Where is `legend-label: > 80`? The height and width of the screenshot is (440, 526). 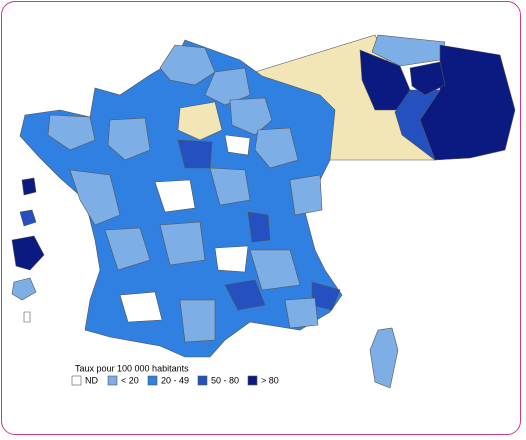
legend-label: > 80 is located at coordinates (270, 380).